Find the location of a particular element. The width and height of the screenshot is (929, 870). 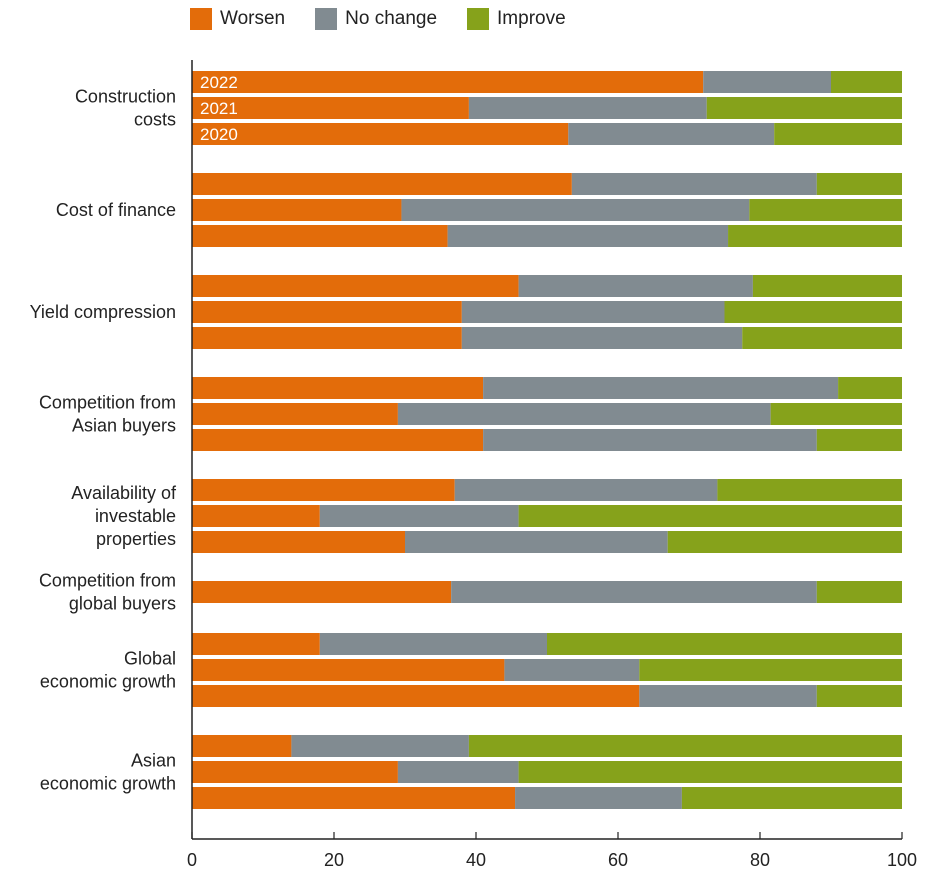

legend-label-no-change: No change is located at coordinates (391, 18).